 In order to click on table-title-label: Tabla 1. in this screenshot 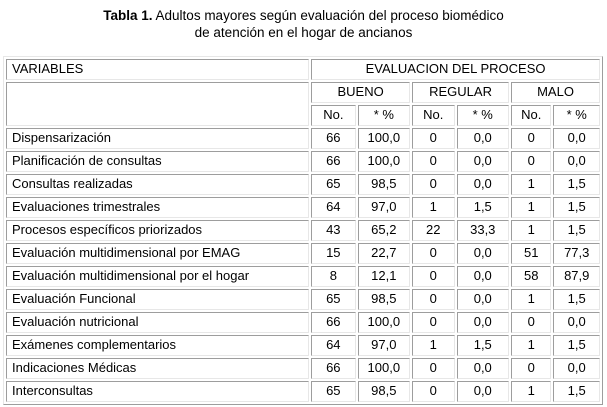, I will do `click(128, 15)`.